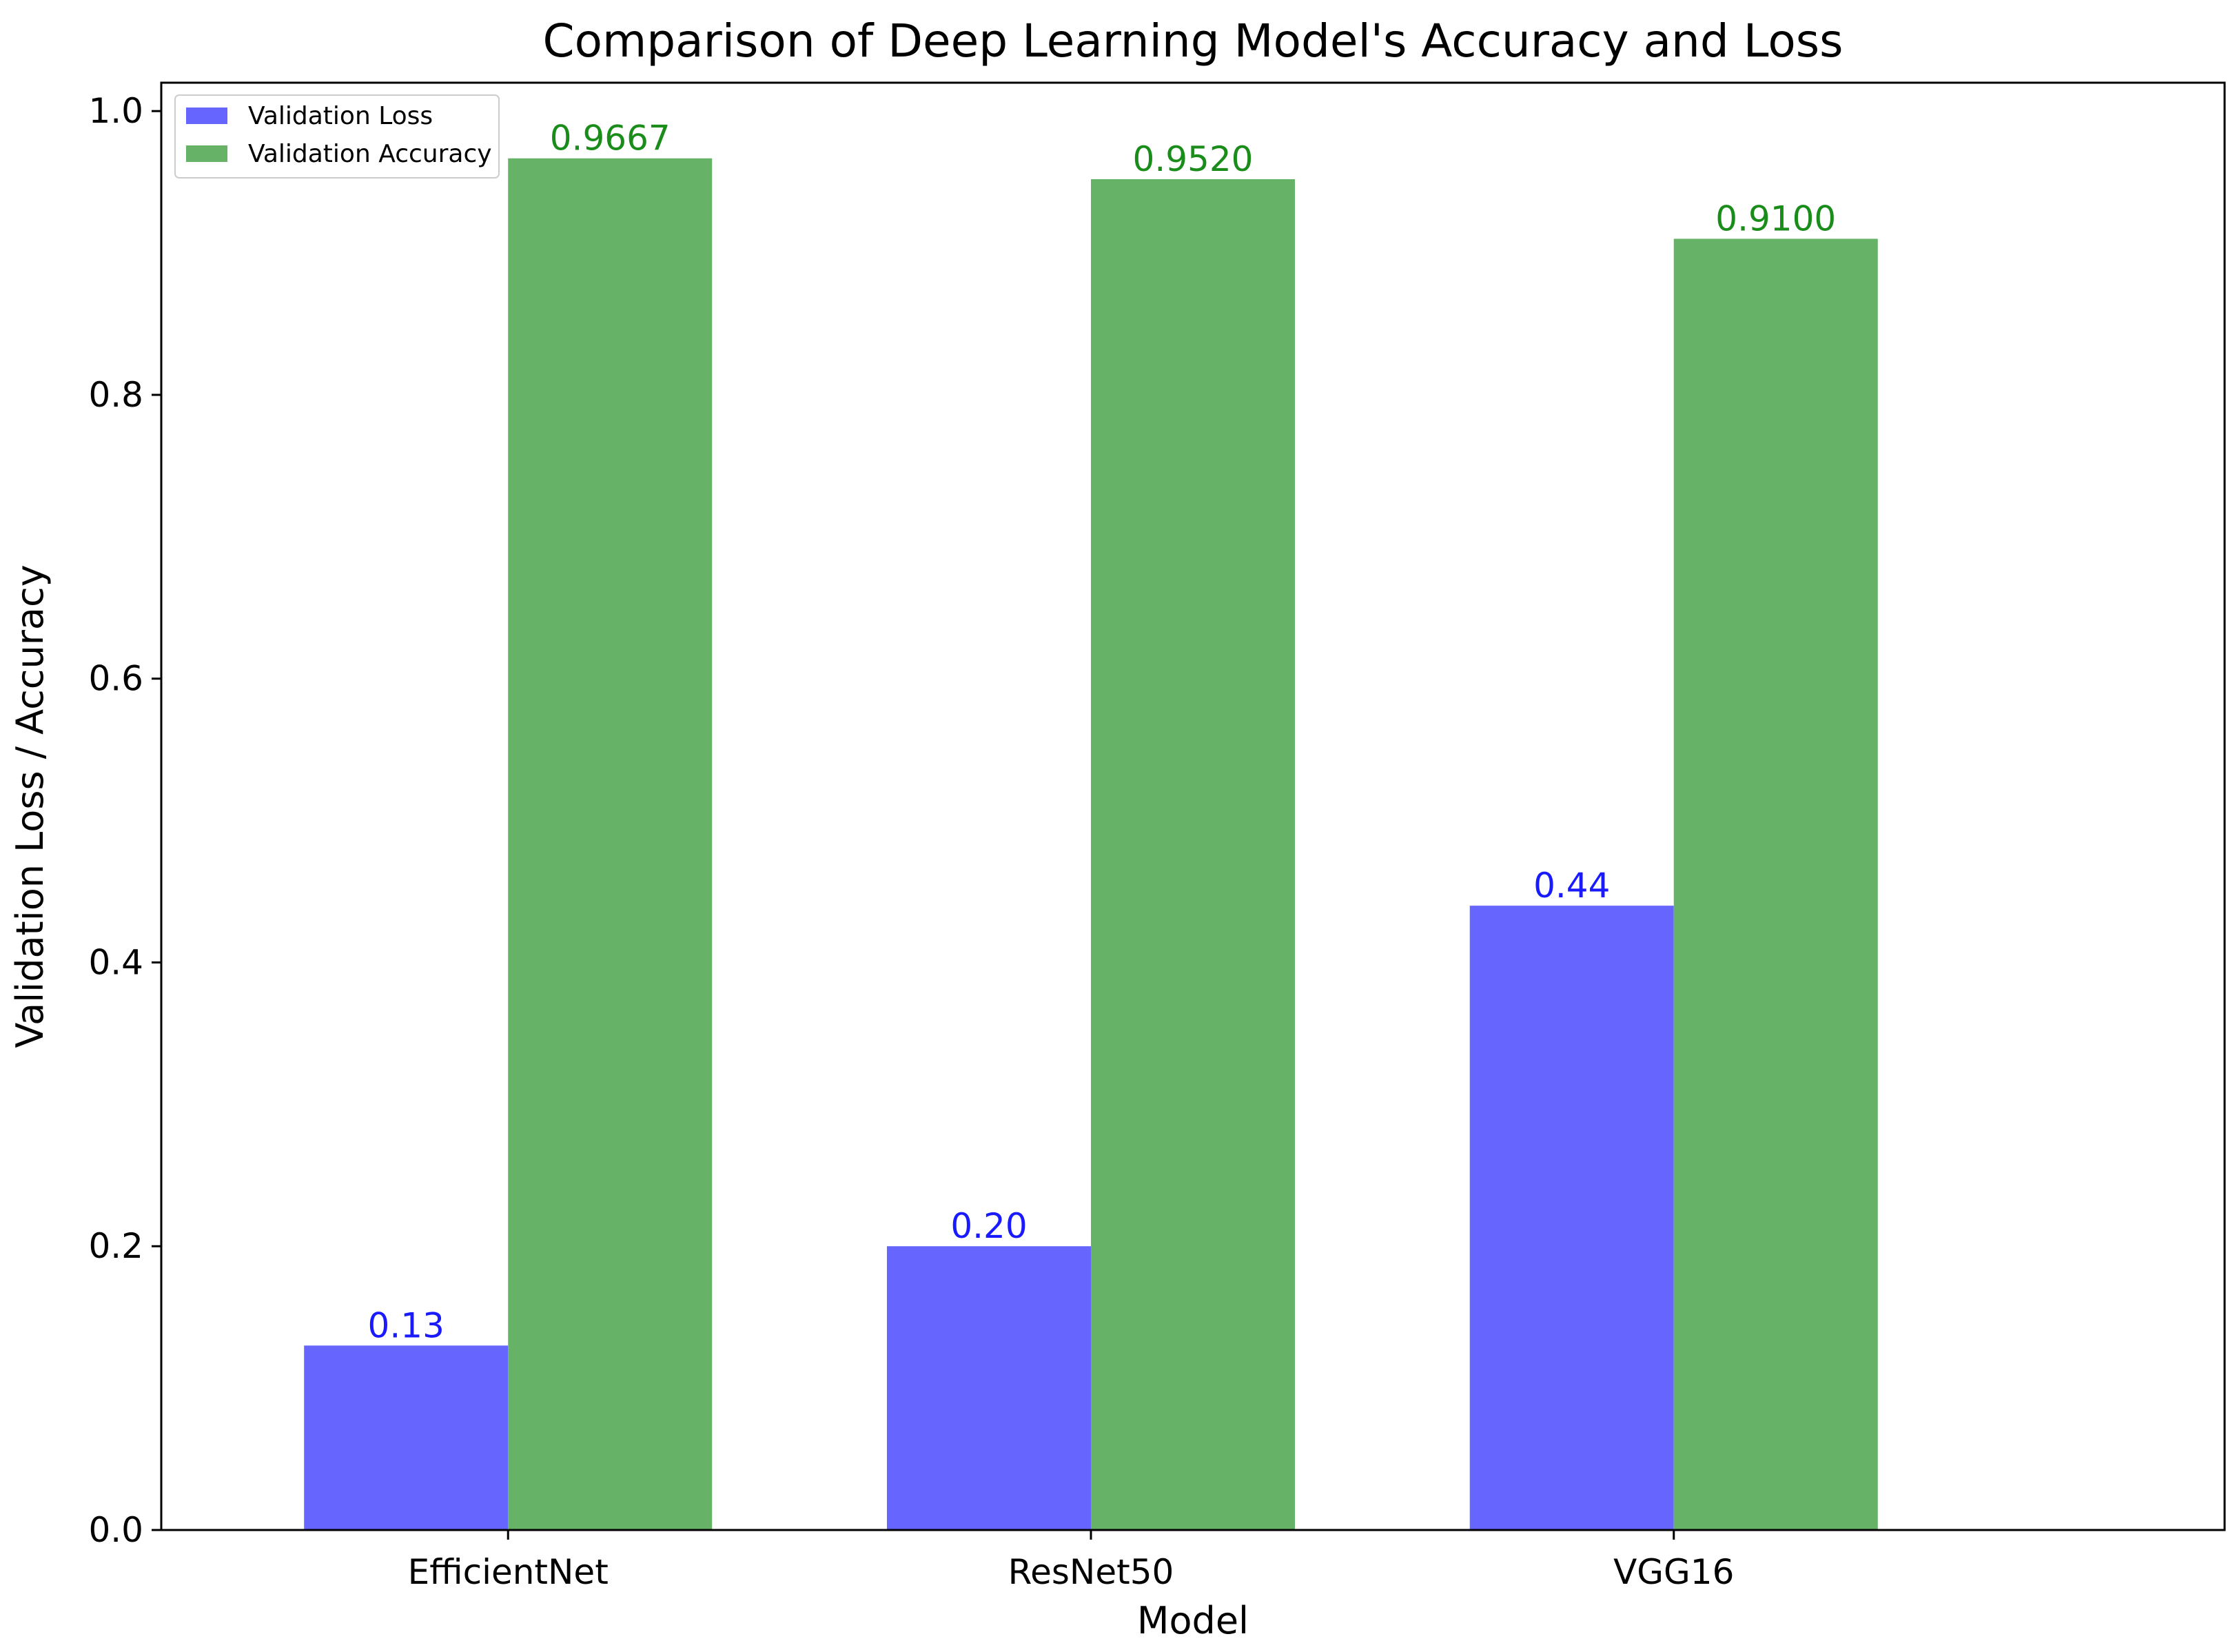  What do you see at coordinates (115, 962) in the screenshot?
I see `y-tick-label: 0.4` at bounding box center [115, 962].